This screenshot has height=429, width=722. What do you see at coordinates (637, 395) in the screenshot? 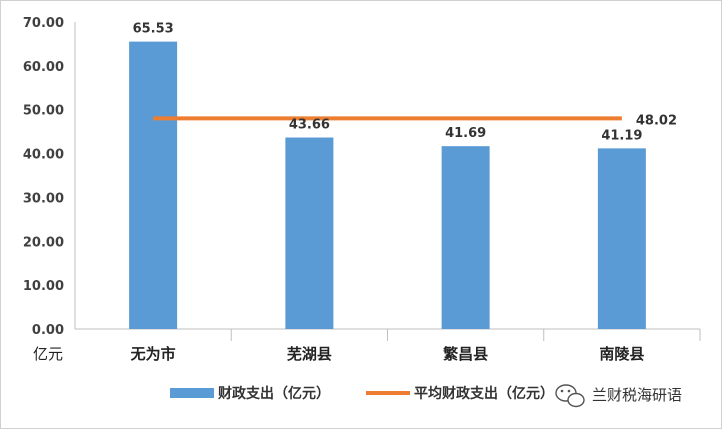
I see `watermark-text: 兰财税海研语` at bounding box center [637, 395].